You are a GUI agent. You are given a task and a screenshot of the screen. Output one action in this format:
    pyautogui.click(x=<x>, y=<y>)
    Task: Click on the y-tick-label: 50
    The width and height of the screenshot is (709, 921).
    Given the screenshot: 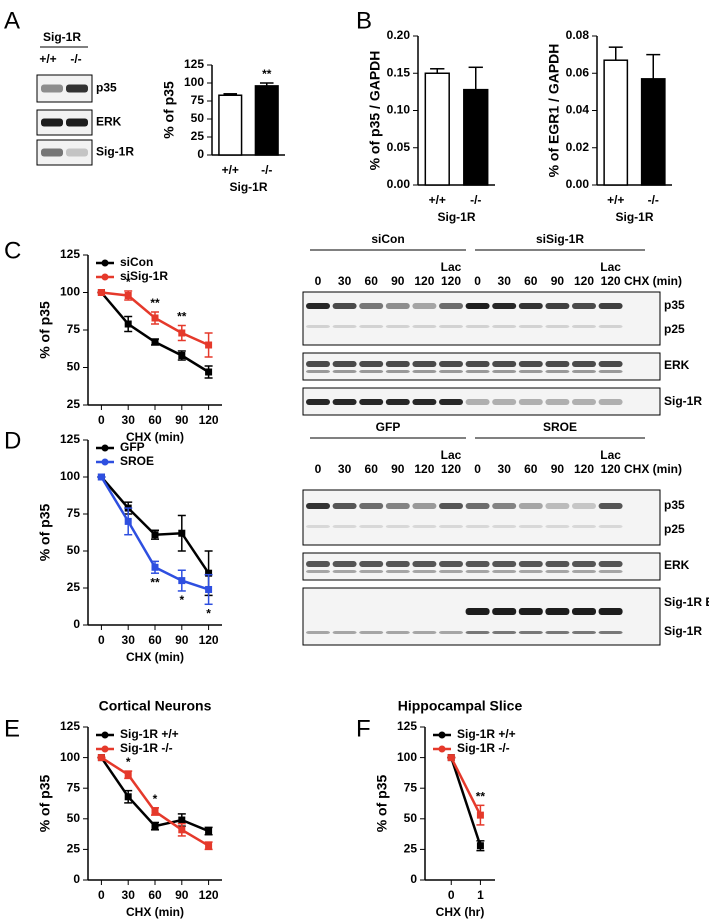 What is the action you would take?
    pyautogui.click(x=74, y=367)
    